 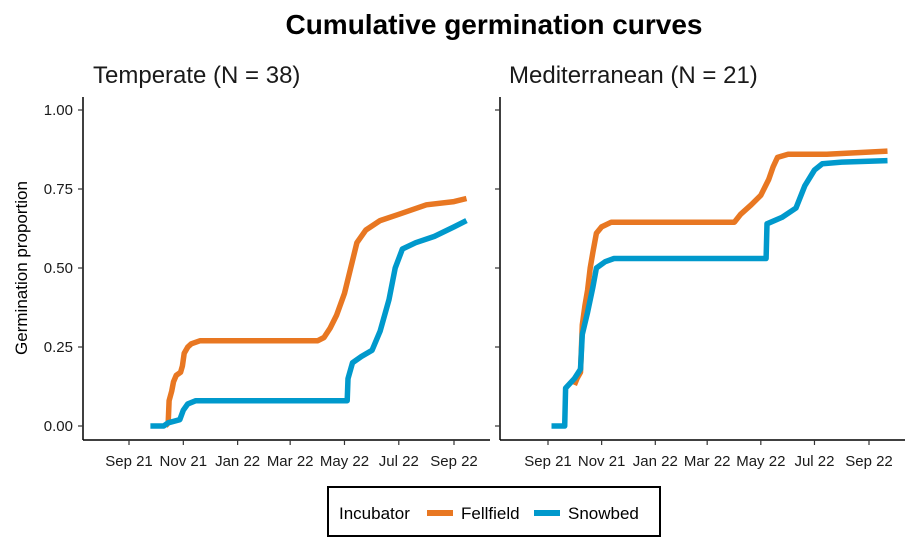 What do you see at coordinates (58, 110) in the screenshot?
I see `y-tick-label: 1.00` at bounding box center [58, 110].